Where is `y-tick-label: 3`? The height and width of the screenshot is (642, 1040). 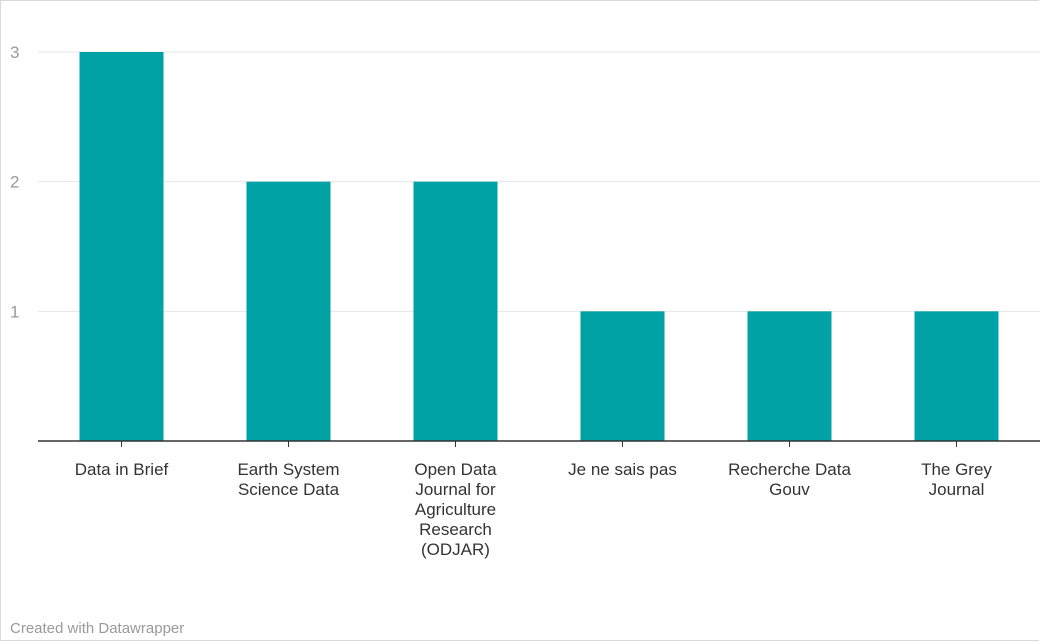 y-tick-label: 3 is located at coordinates (14, 52).